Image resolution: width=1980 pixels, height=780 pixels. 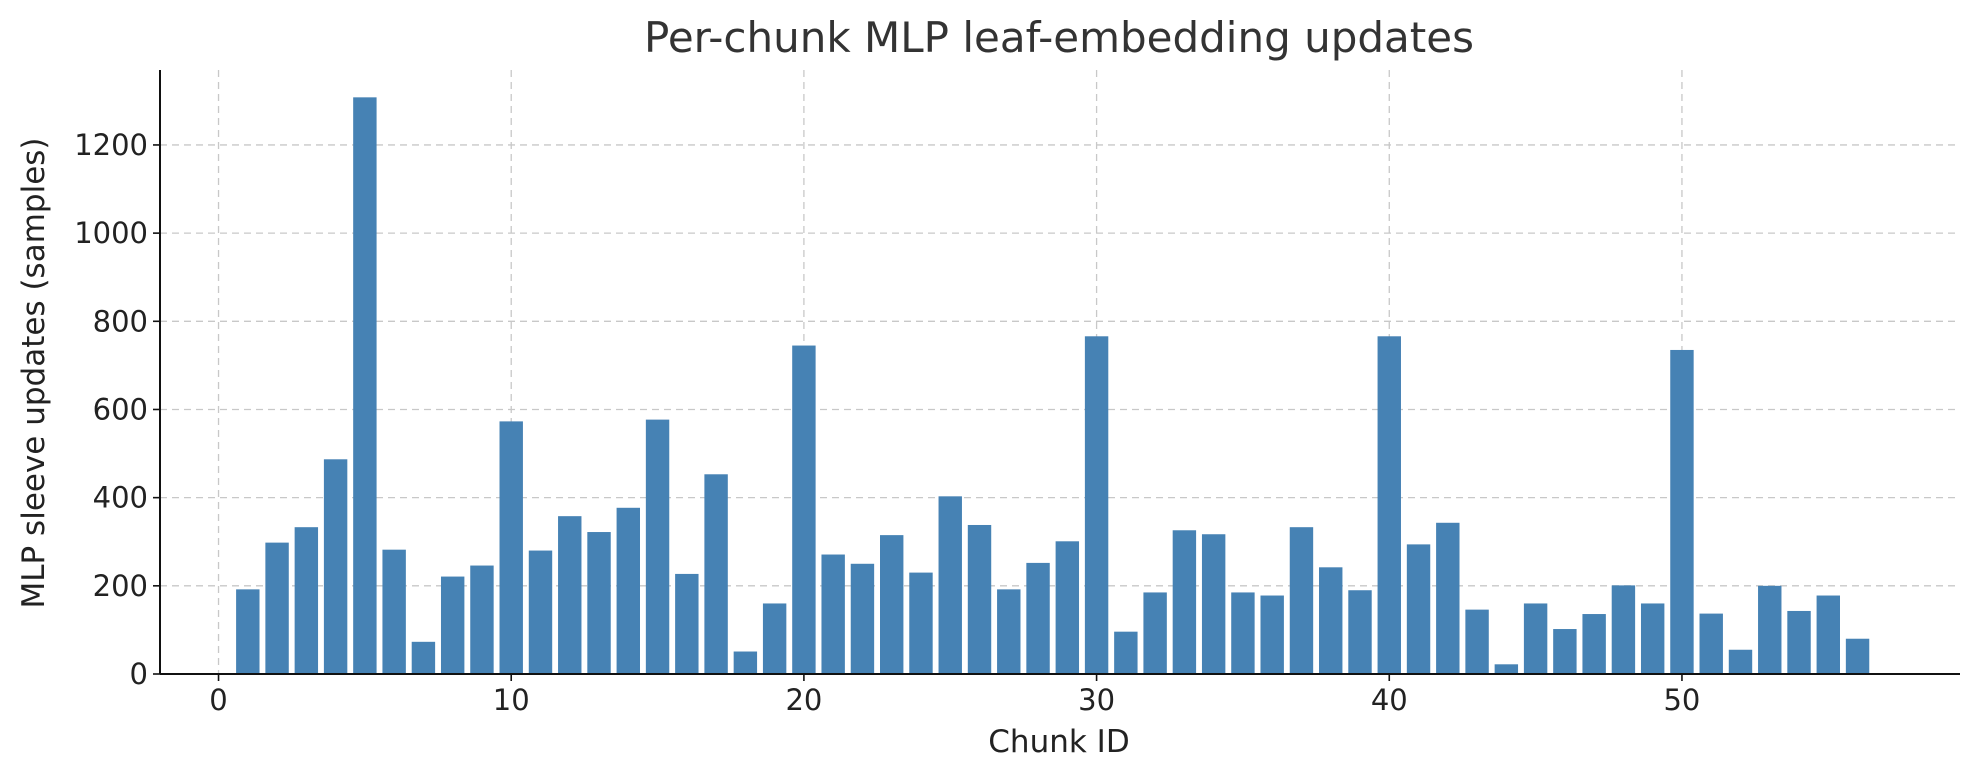 I want to click on x-axis-label: Chunk ID, so click(x=1058, y=742).